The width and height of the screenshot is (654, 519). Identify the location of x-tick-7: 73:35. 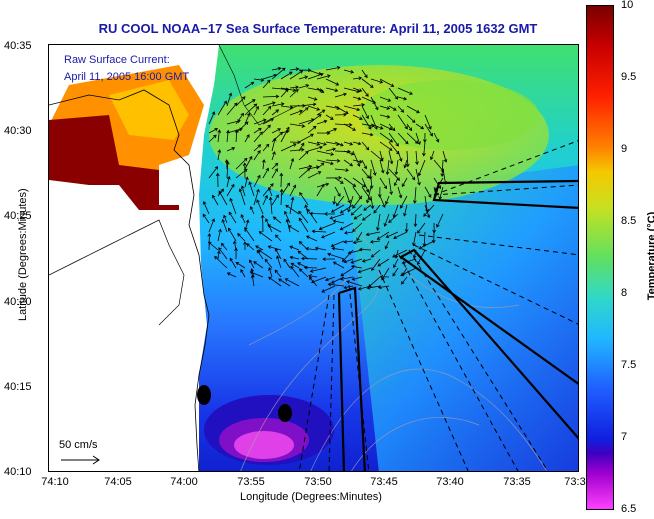
(517, 482).